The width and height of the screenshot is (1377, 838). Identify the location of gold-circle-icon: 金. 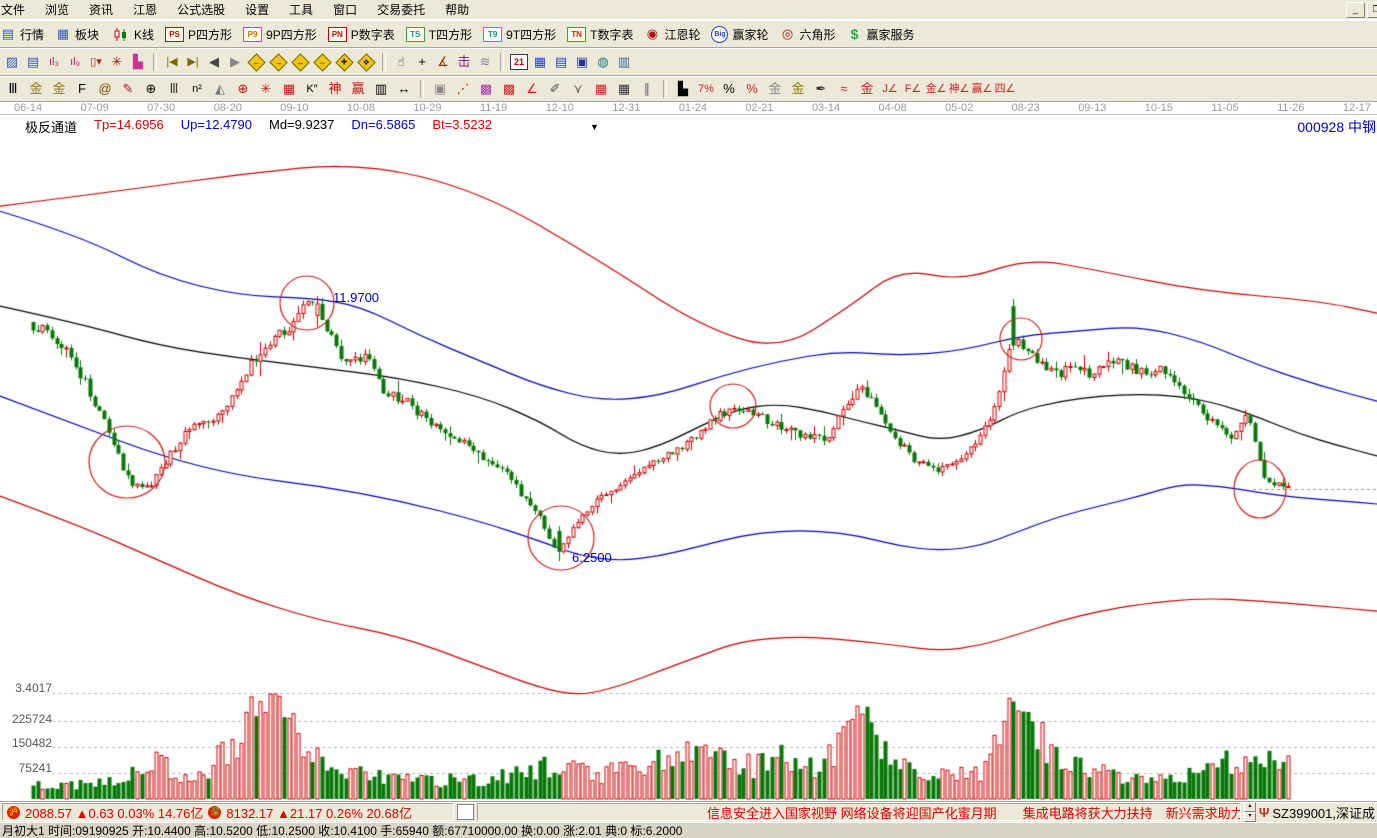
(775, 89).